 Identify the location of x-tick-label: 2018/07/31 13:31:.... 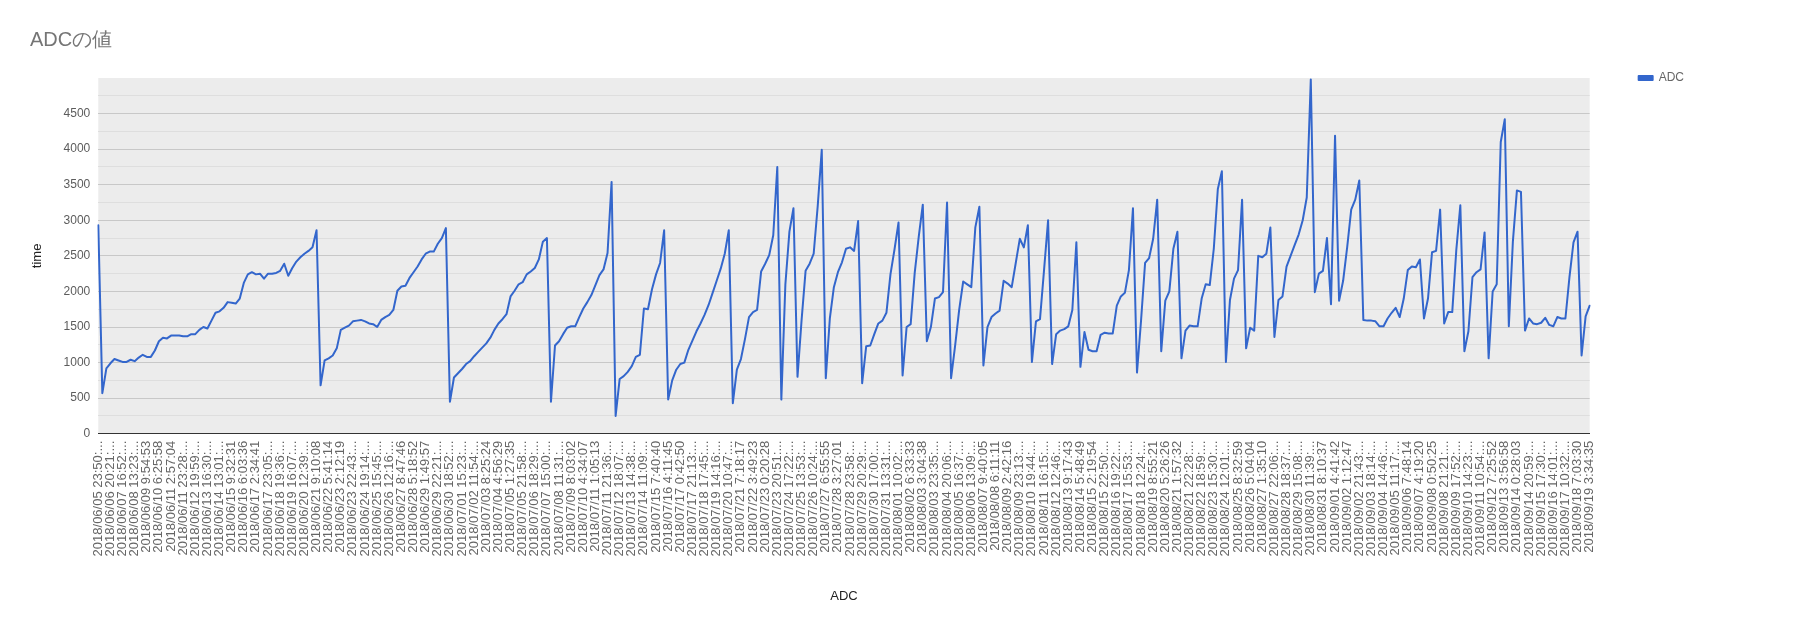
(885, 498).